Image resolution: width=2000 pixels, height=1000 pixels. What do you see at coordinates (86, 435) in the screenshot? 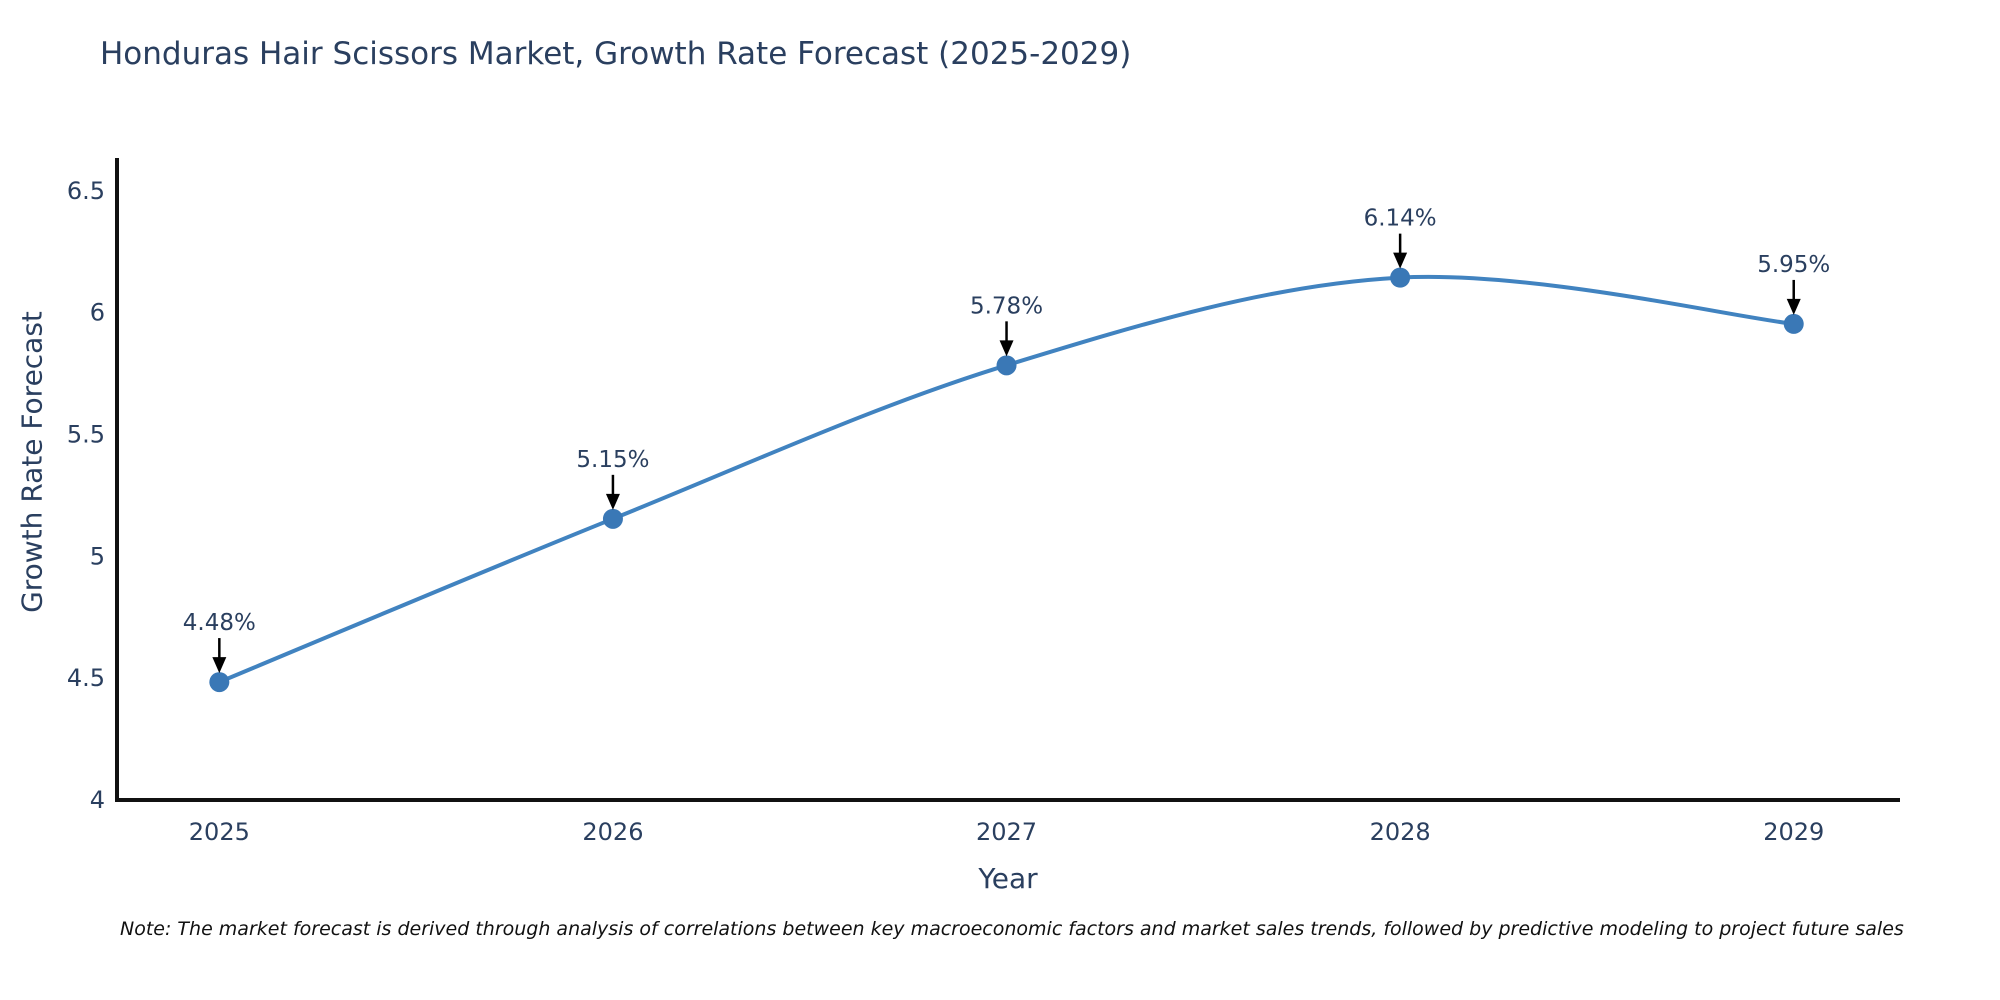
I see `y-tick-label: 5.5` at bounding box center [86, 435].